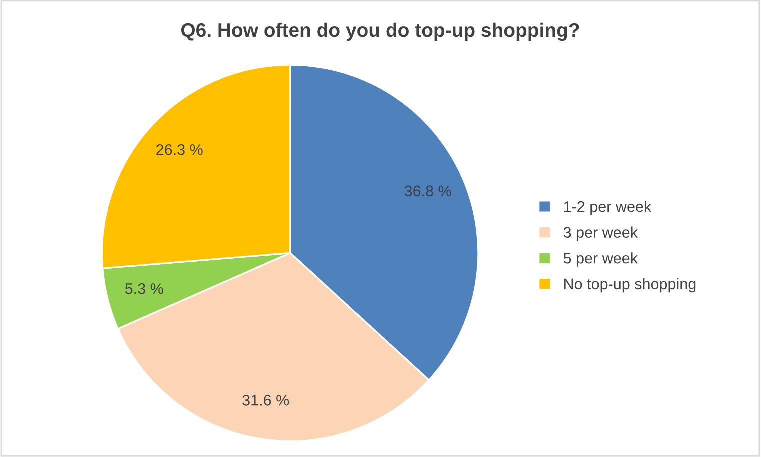 The width and height of the screenshot is (761, 457). I want to click on legend-label: No top-up shopping, so click(630, 285).